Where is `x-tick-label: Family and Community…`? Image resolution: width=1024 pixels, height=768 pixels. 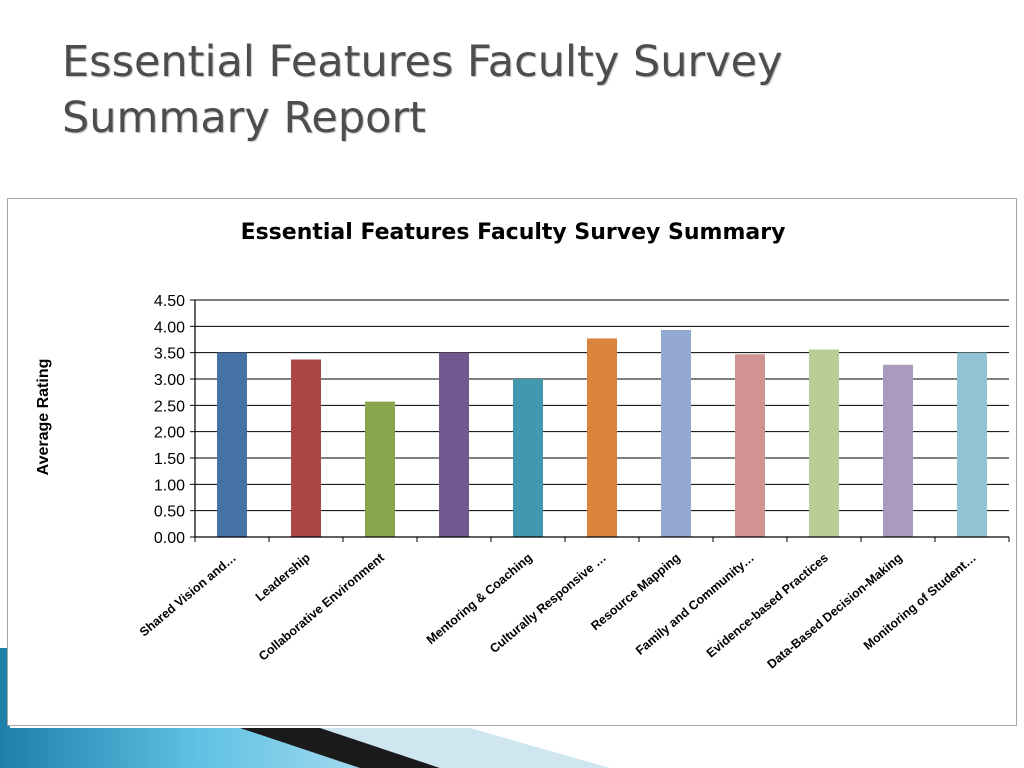
x-tick-label: Family and Community… is located at coordinates (695, 604).